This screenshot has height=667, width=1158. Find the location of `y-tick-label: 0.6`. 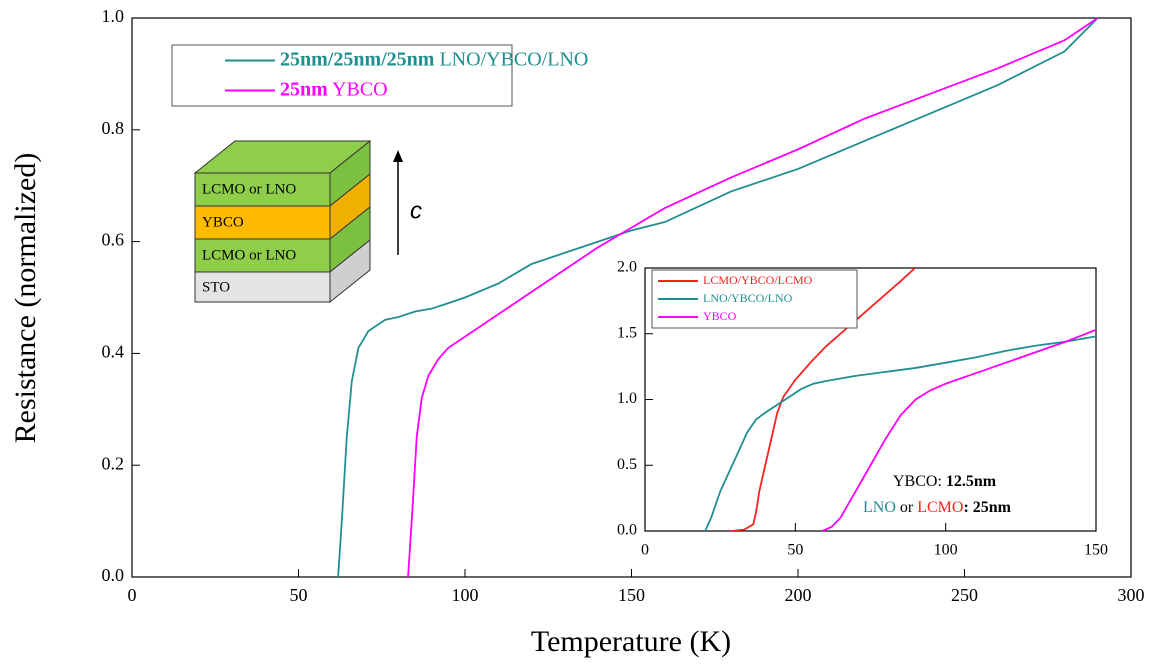

y-tick-label: 0.6 is located at coordinates (113, 240).